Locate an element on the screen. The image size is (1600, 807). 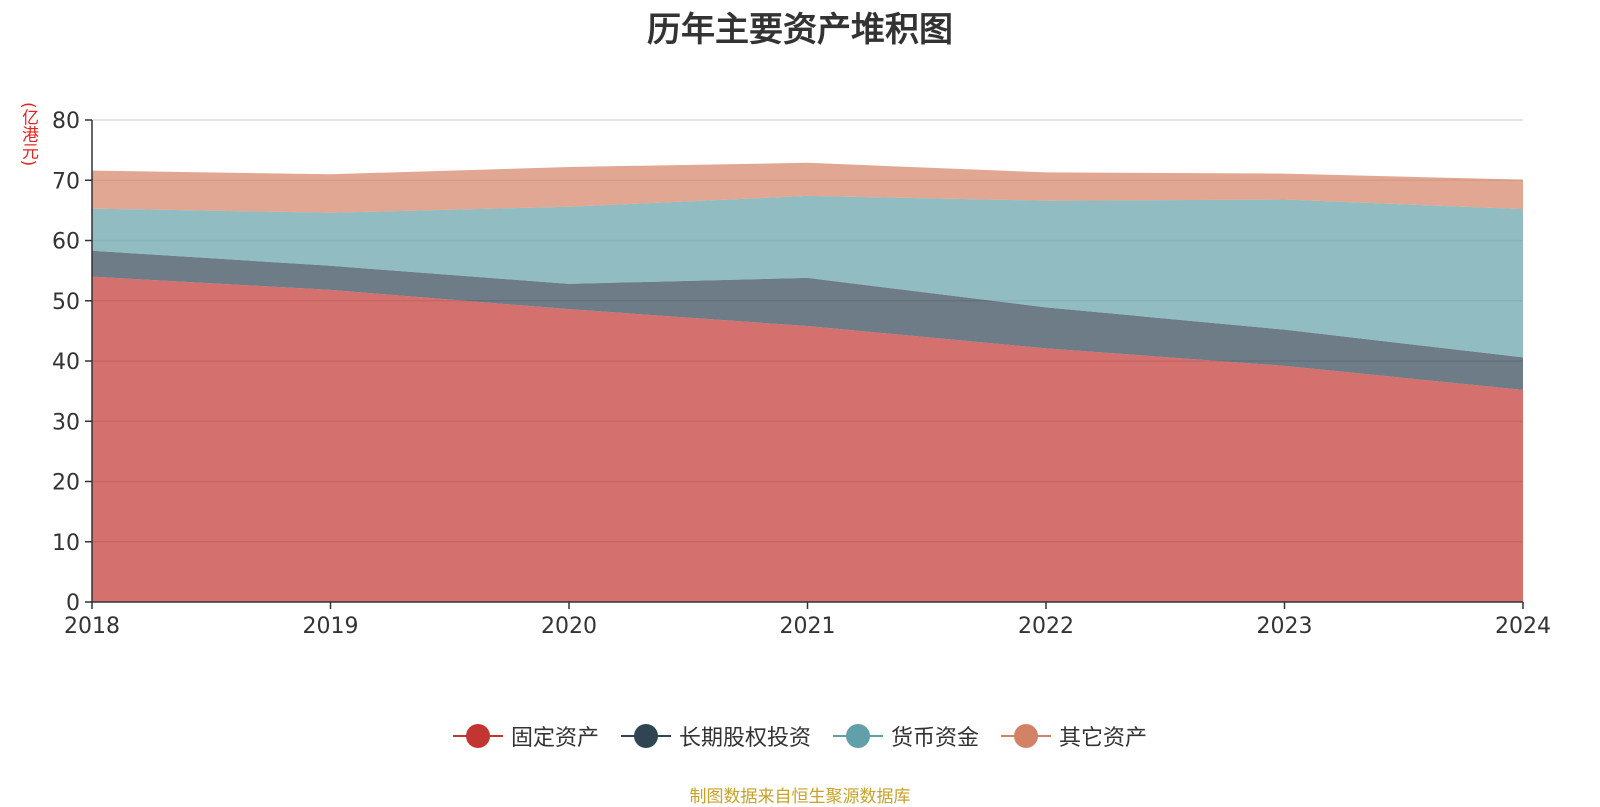
legend-item-3: 其它资产 is located at coordinates (1074, 736).